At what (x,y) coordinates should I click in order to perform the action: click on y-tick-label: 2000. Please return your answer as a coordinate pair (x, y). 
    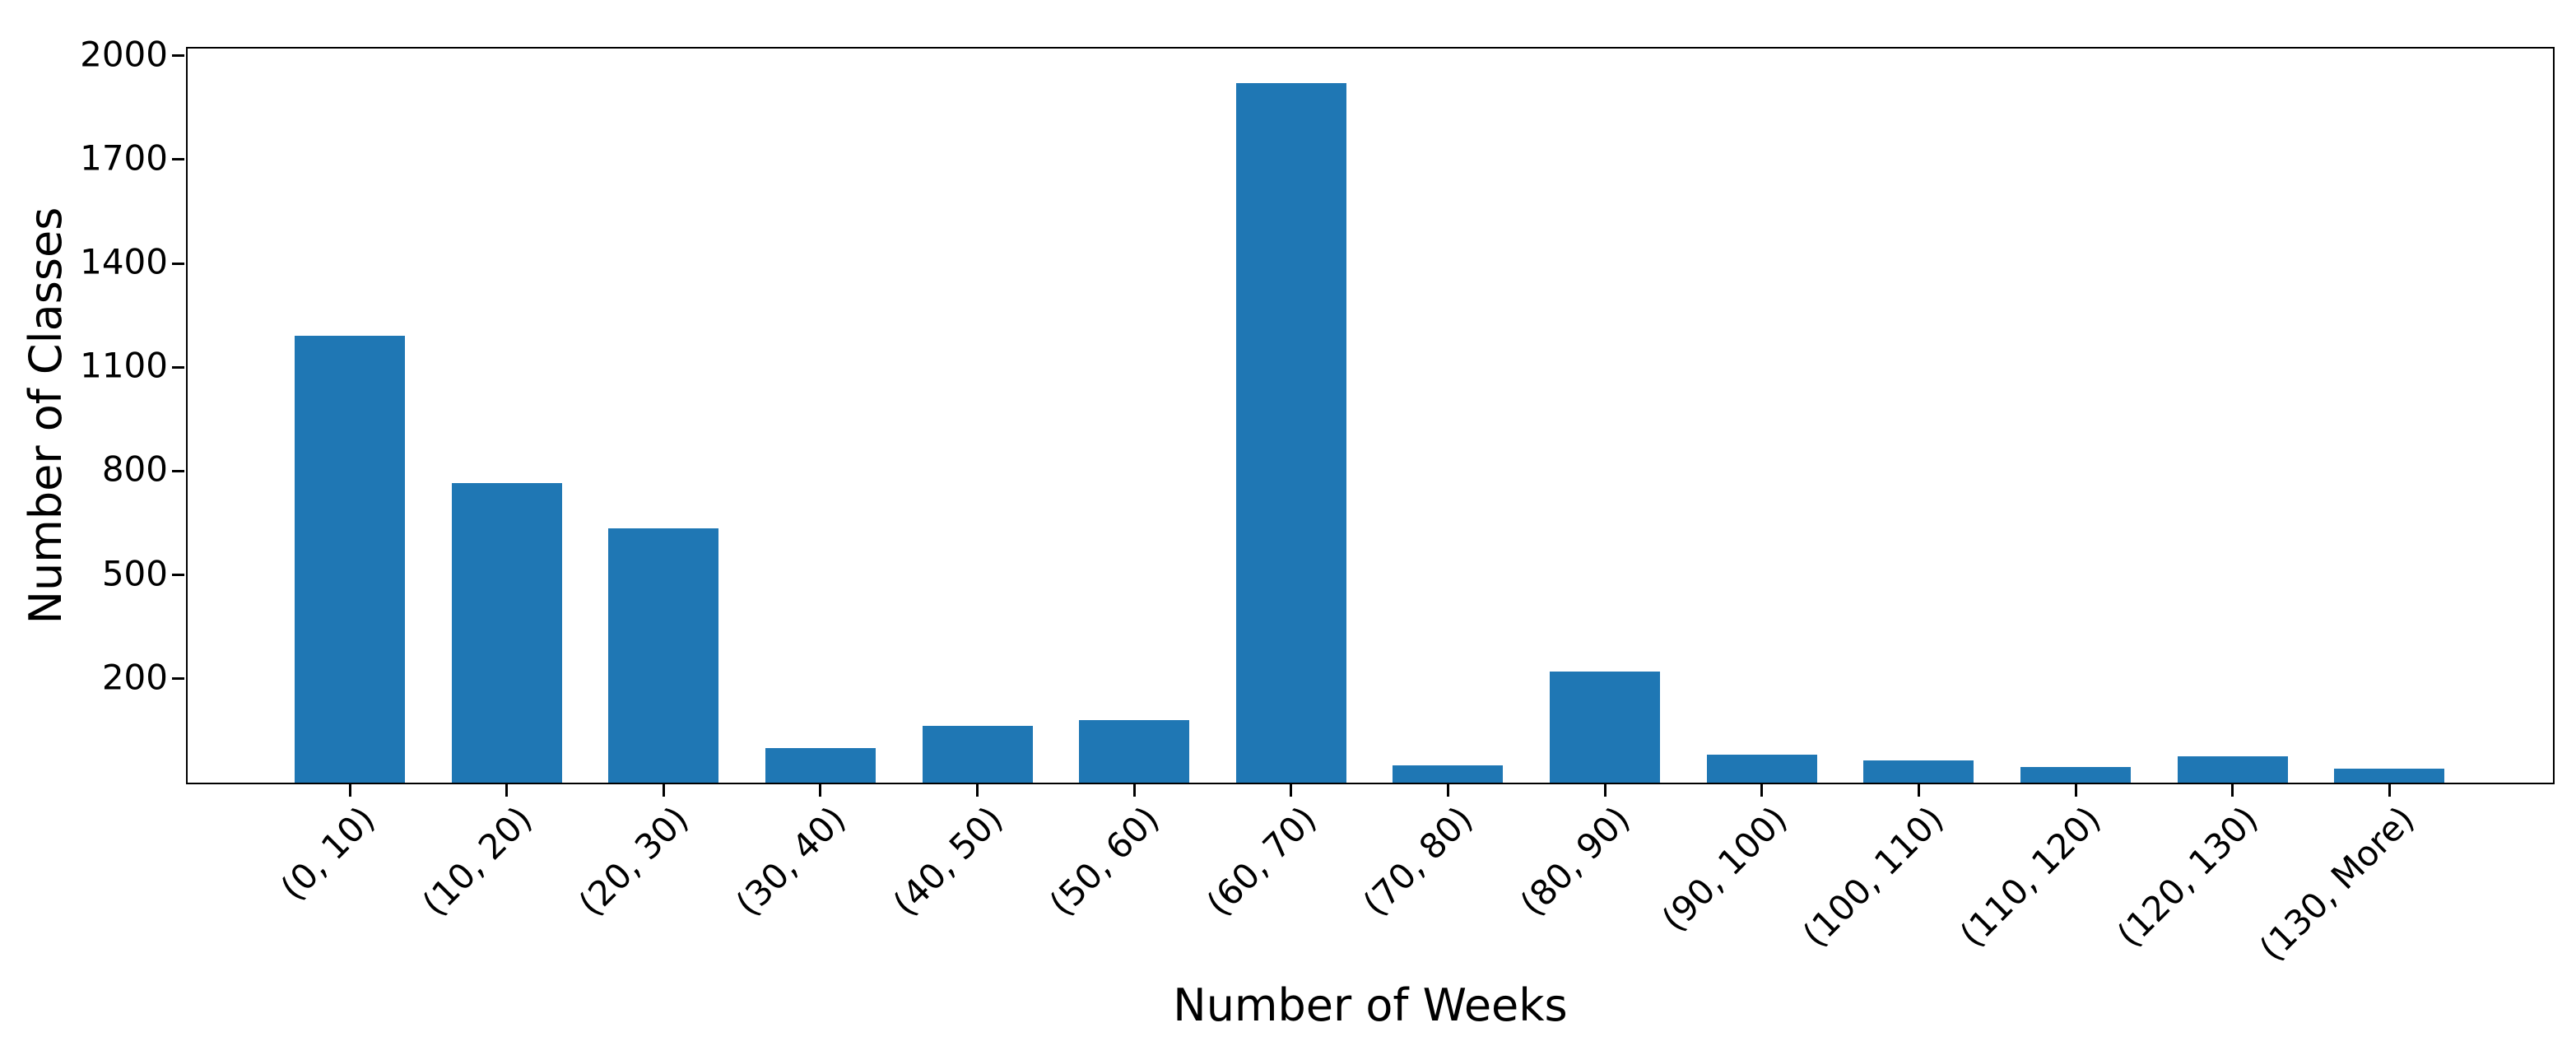
    Looking at the image, I should click on (124, 55).